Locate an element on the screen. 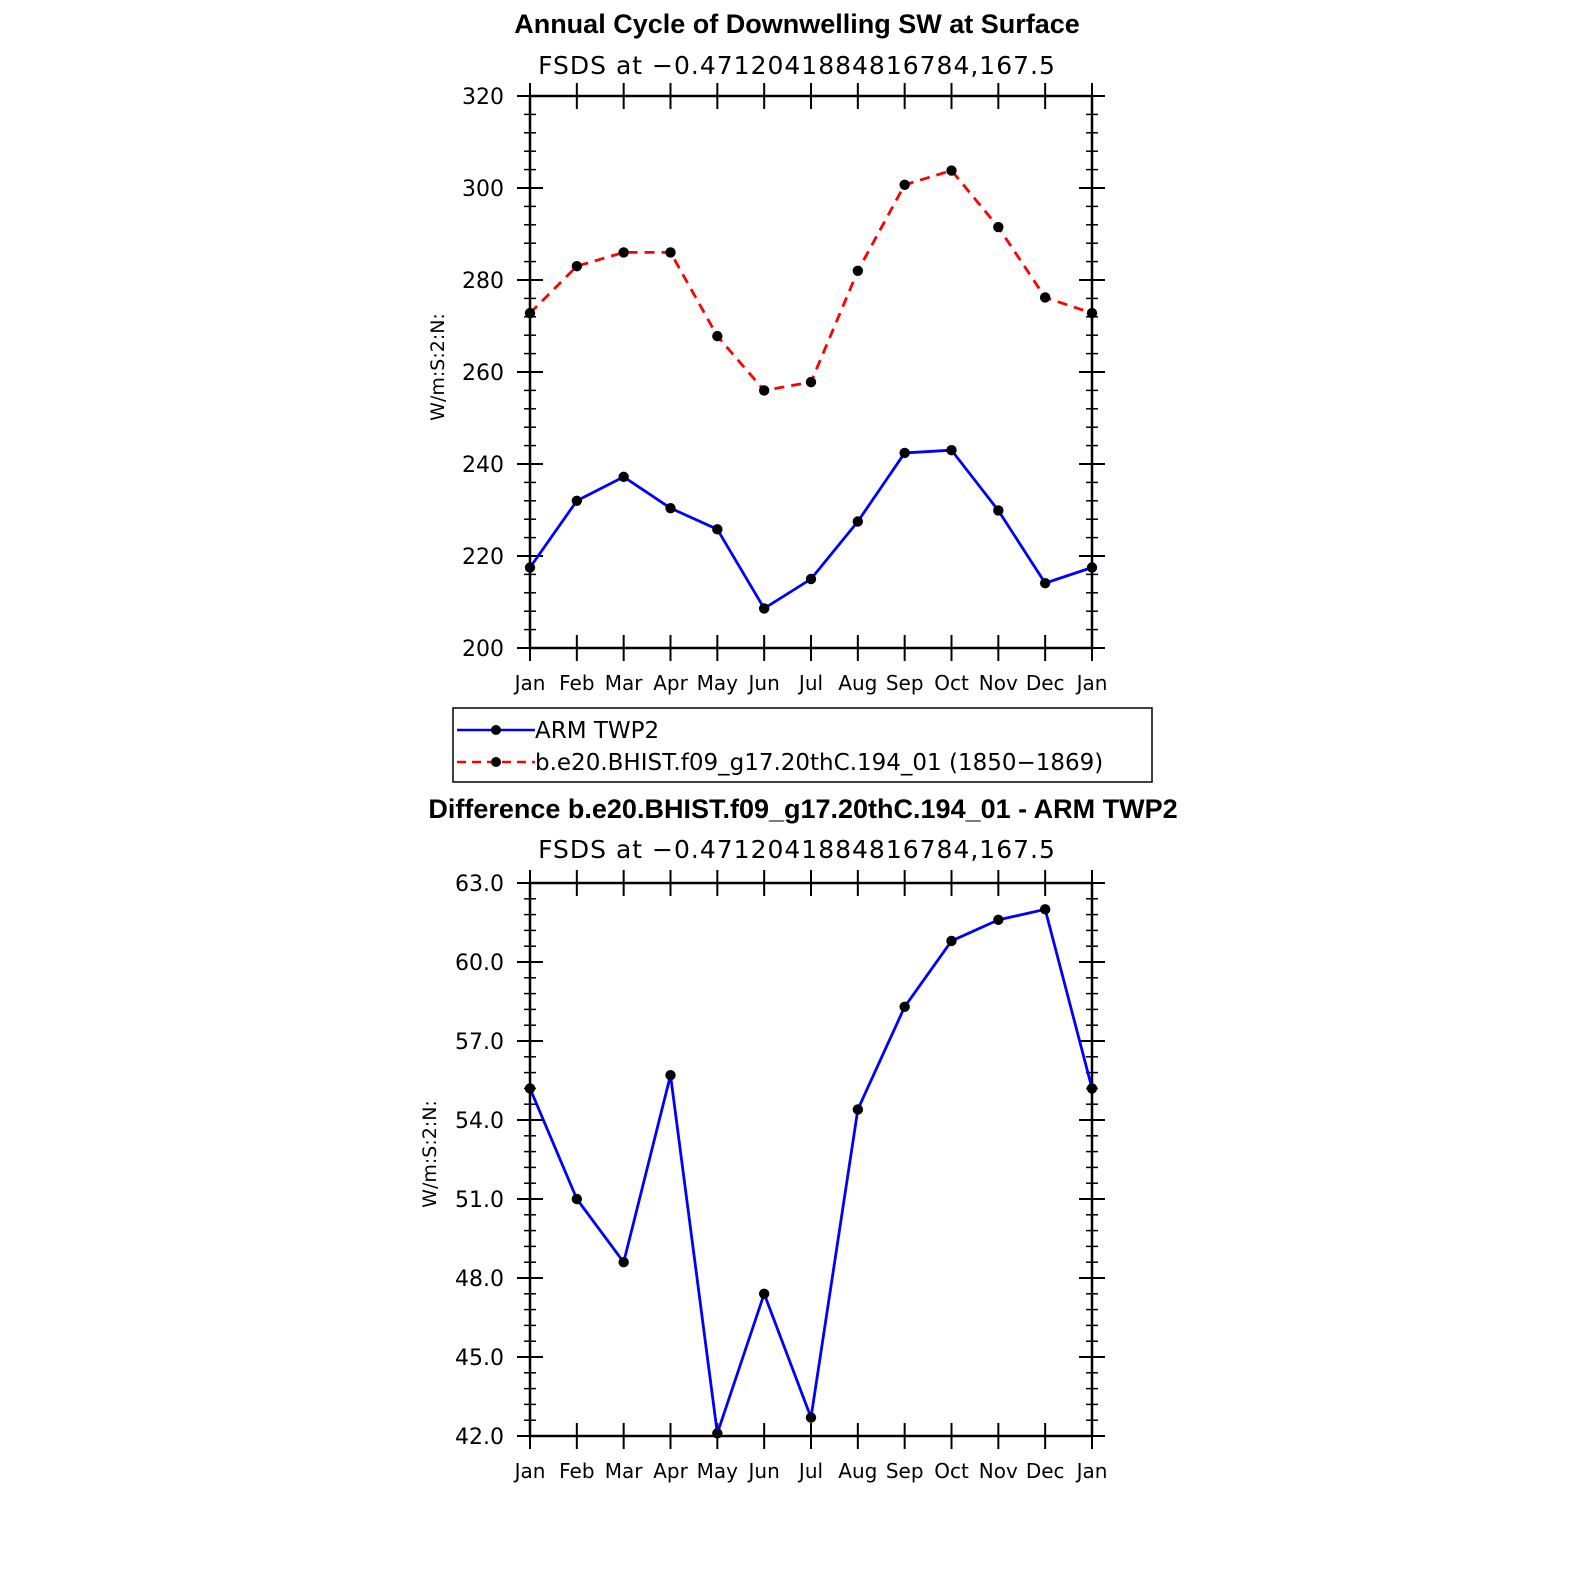 The image size is (1574, 1574). y-tick-label: 200 is located at coordinates (483, 649).